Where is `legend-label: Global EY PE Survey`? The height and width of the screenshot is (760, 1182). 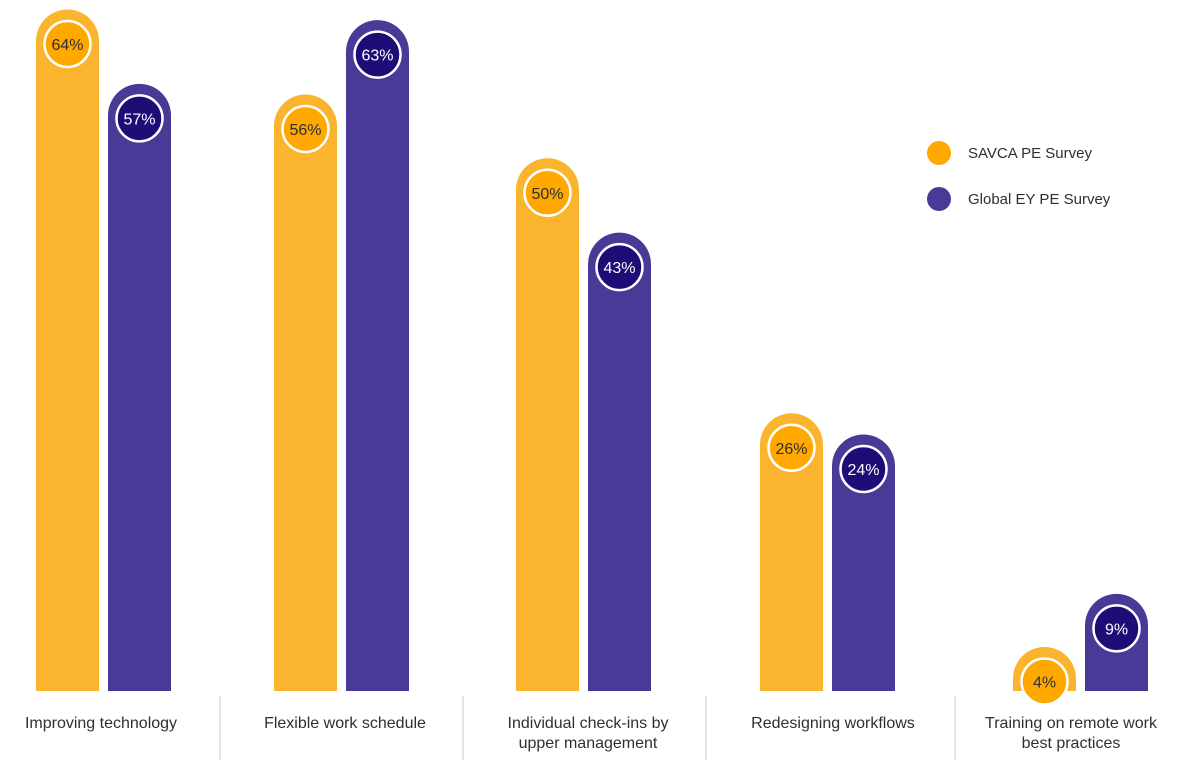
legend-label: Global EY PE Survey is located at coordinates (1039, 199).